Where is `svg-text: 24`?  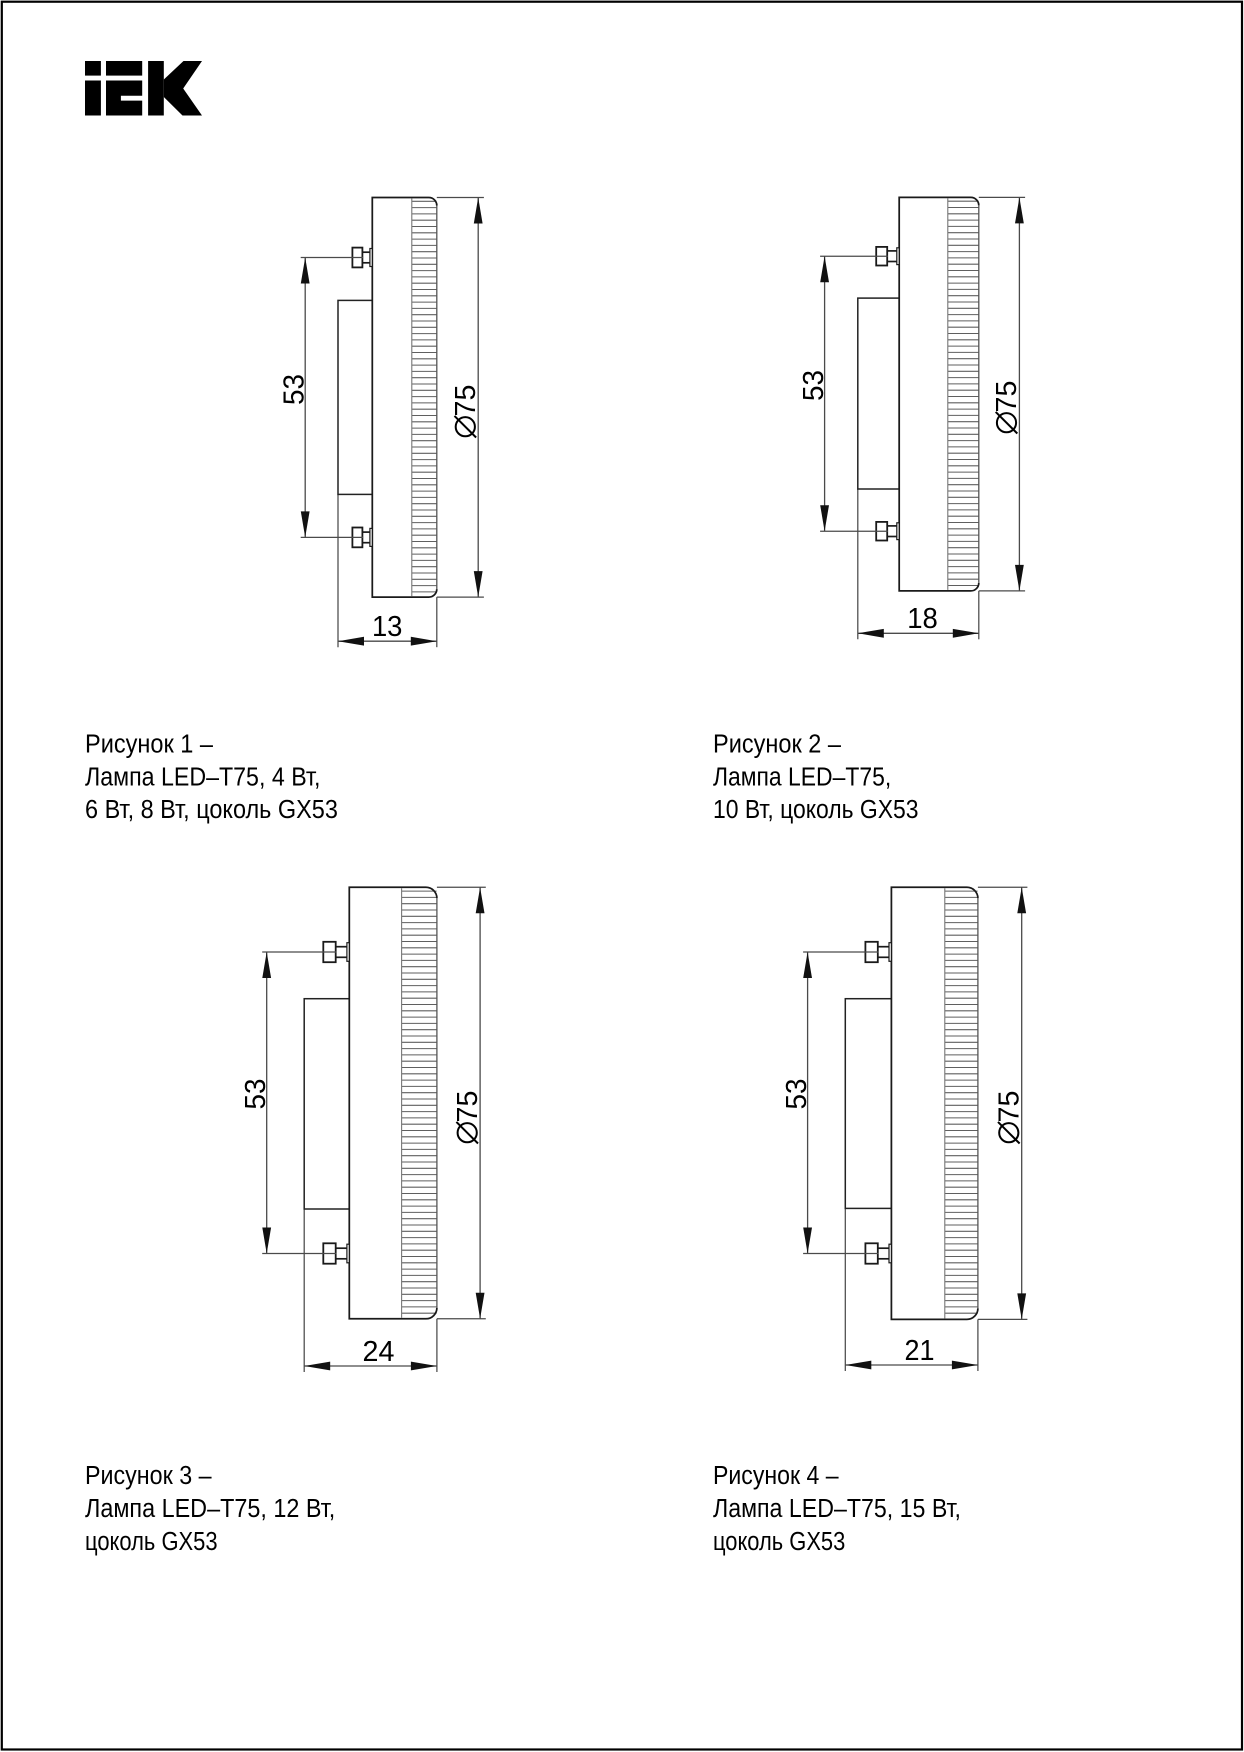
svg-text: 24 is located at coordinates (379, 1352).